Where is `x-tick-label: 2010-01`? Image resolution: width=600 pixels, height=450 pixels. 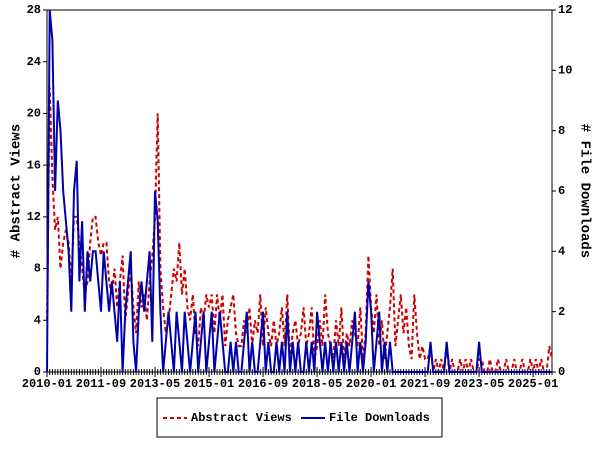
x-tick-label: 2010-01 is located at coordinates (47, 384).